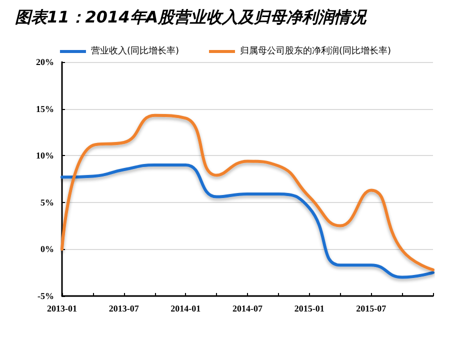  What do you see at coordinates (247, 309) in the screenshot?
I see `x-tick-label: 2014-07` at bounding box center [247, 309].